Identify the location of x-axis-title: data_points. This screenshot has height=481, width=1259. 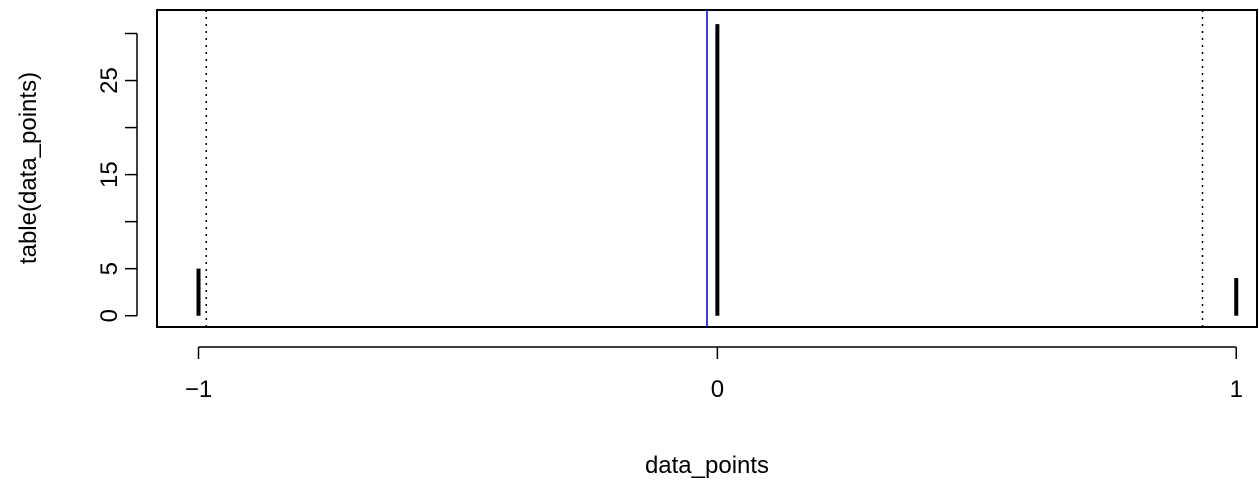
(707, 465).